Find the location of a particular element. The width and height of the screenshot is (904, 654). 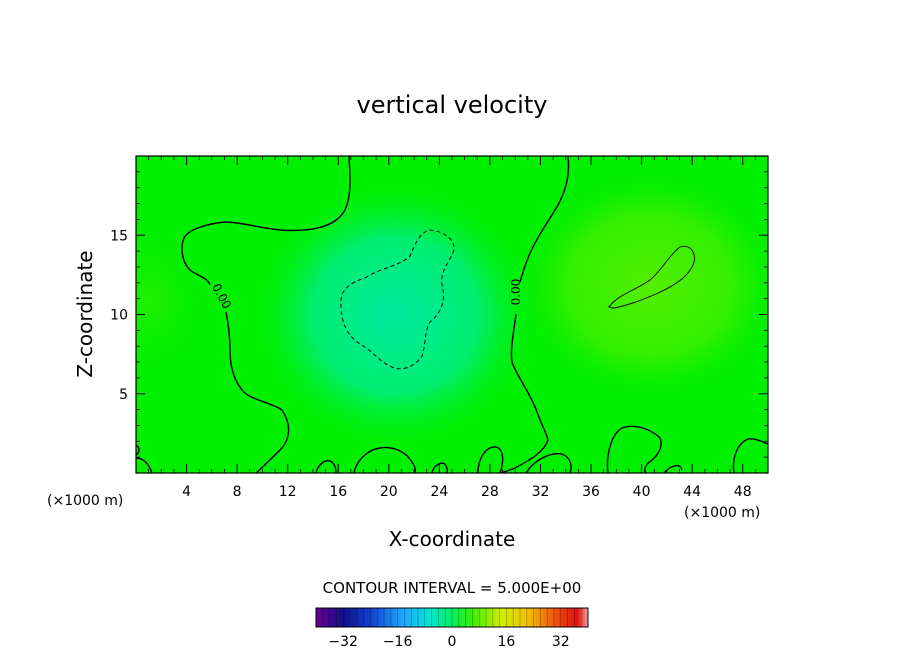

negative-contour is located at coordinates (397, 299).